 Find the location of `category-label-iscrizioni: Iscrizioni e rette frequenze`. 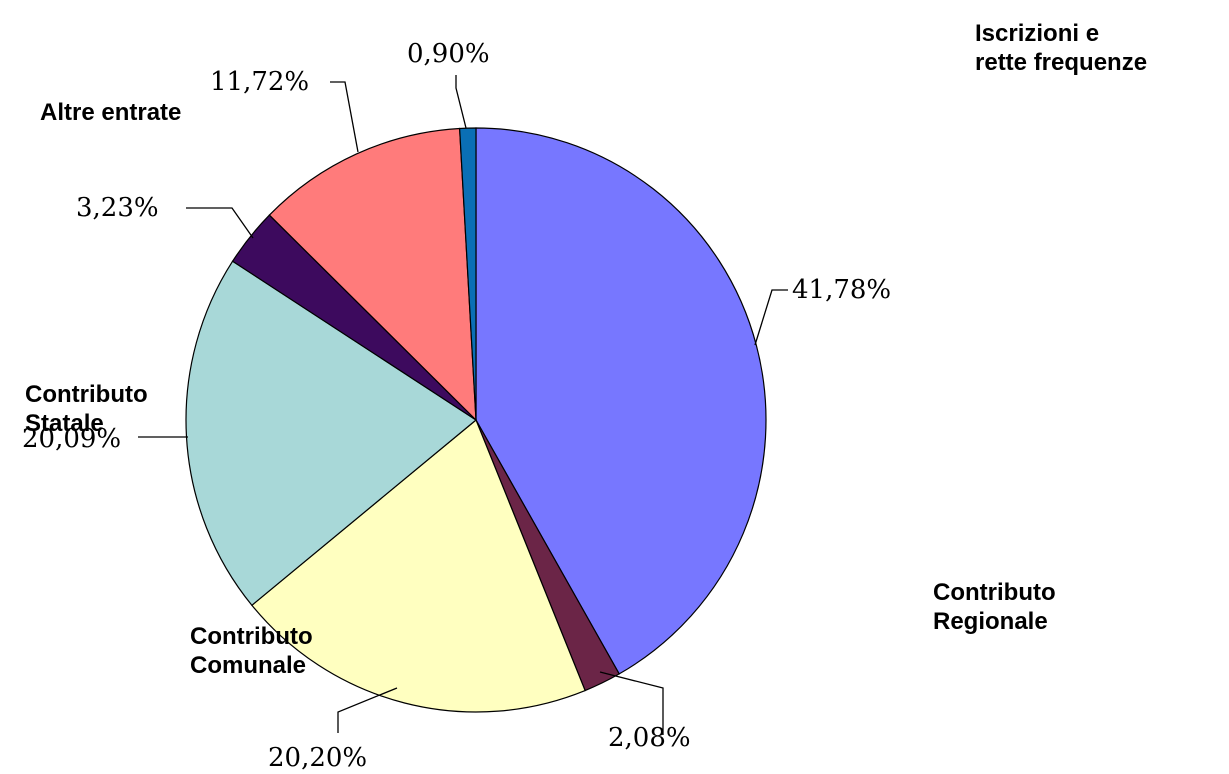

category-label-iscrizioni: Iscrizioni e rette frequenze is located at coordinates (1061, 48).